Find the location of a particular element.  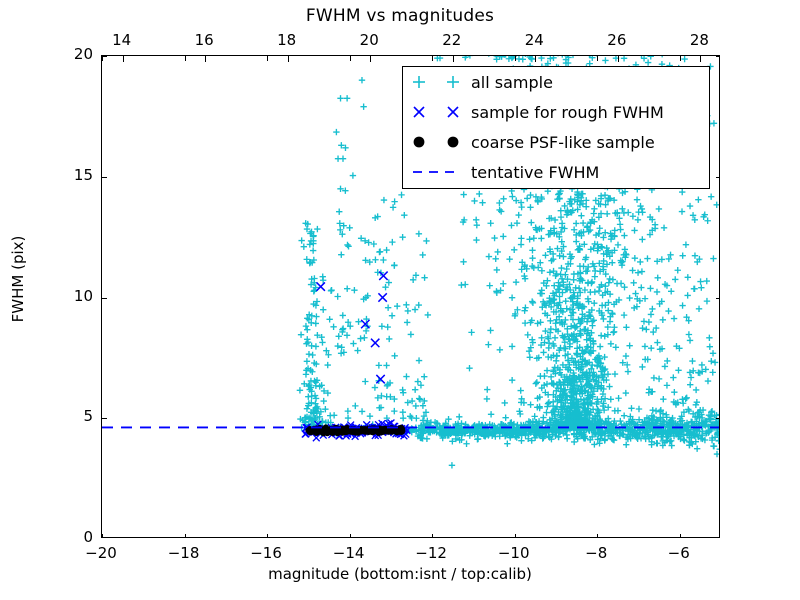

x-tick-label: −8 is located at coordinates (596, 553).